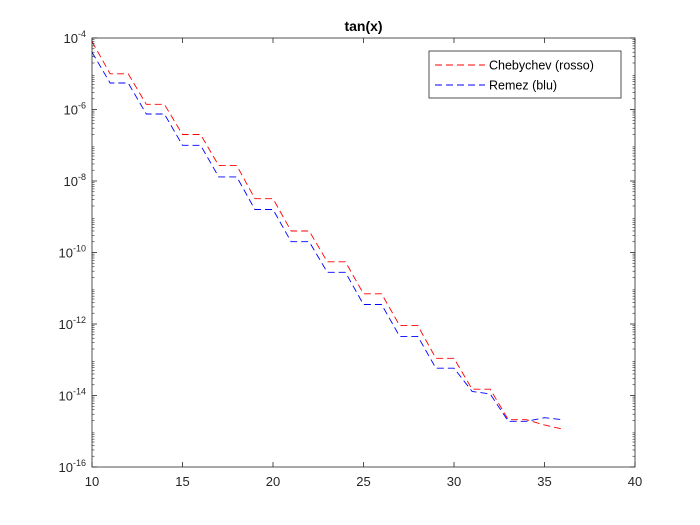 Image resolution: width=700 pixels, height=525 pixels. Describe the element at coordinates (79, 249) in the screenshot. I see `y-tick-exponent: -10` at that location.